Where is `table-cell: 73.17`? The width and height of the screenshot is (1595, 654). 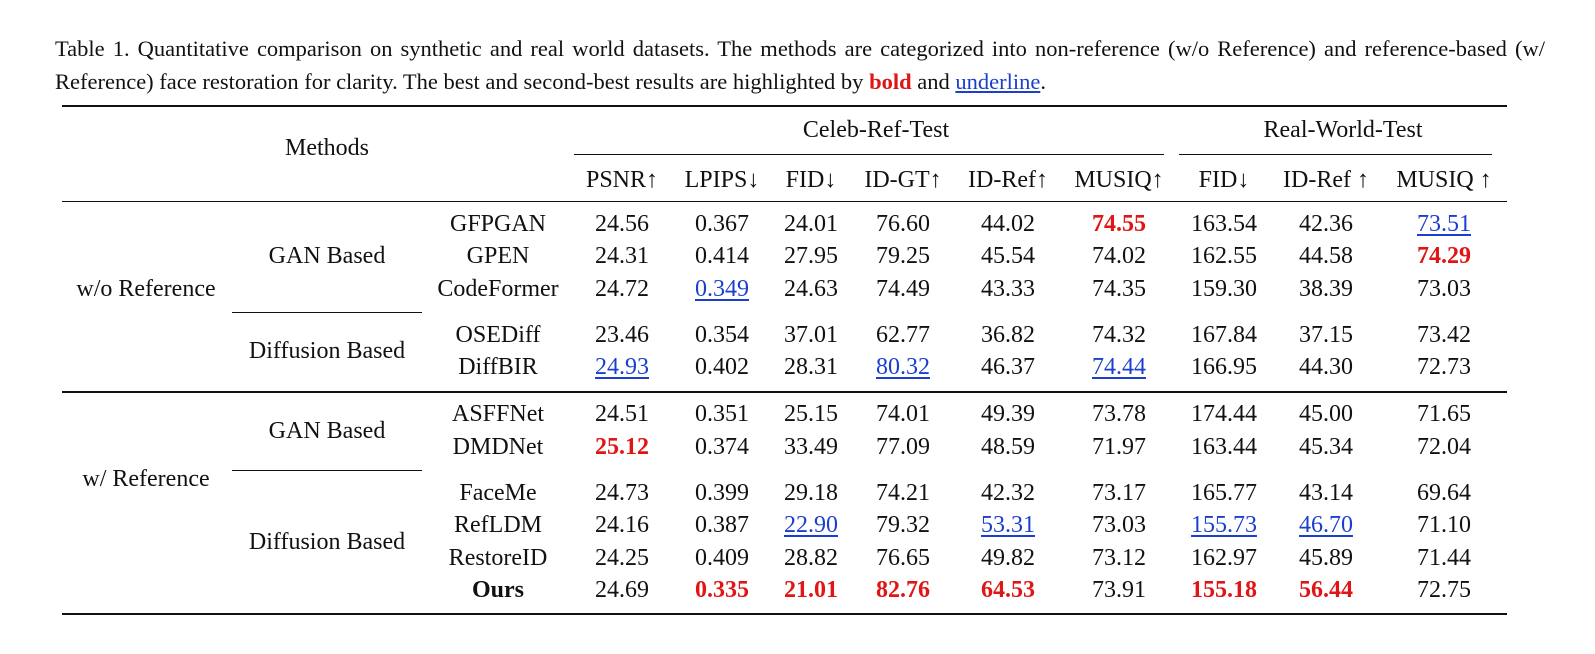 table-cell: 73.17 is located at coordinates (1119, 493).